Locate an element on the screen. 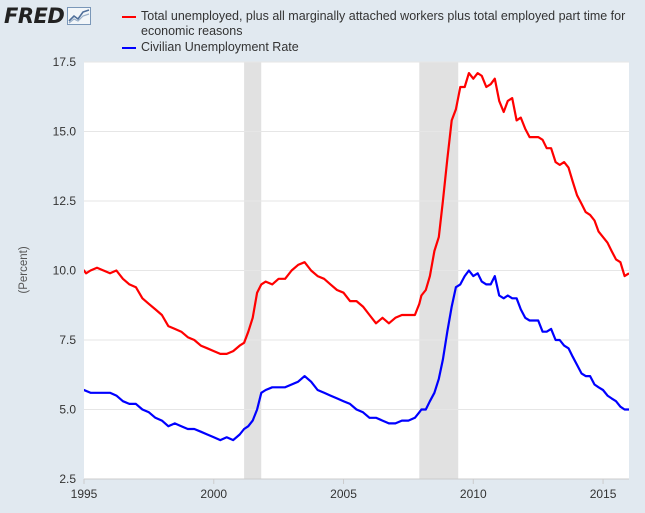 This screenshot has width=645, height=513. y-tick-label-5: 15.0 is located at coordinates (65, 132).